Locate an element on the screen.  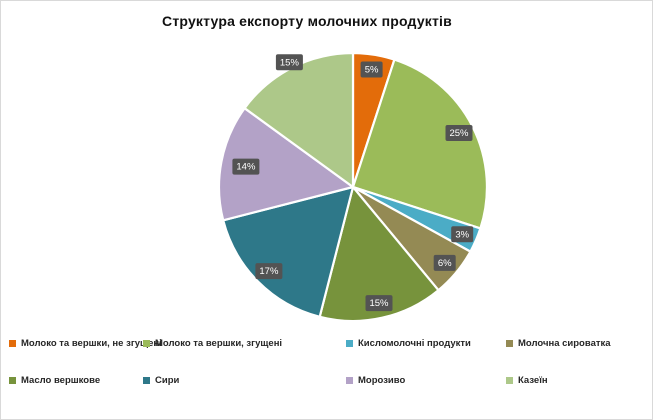
legend-label: Кисломолочні продукти is located at coordinates (414, 343).